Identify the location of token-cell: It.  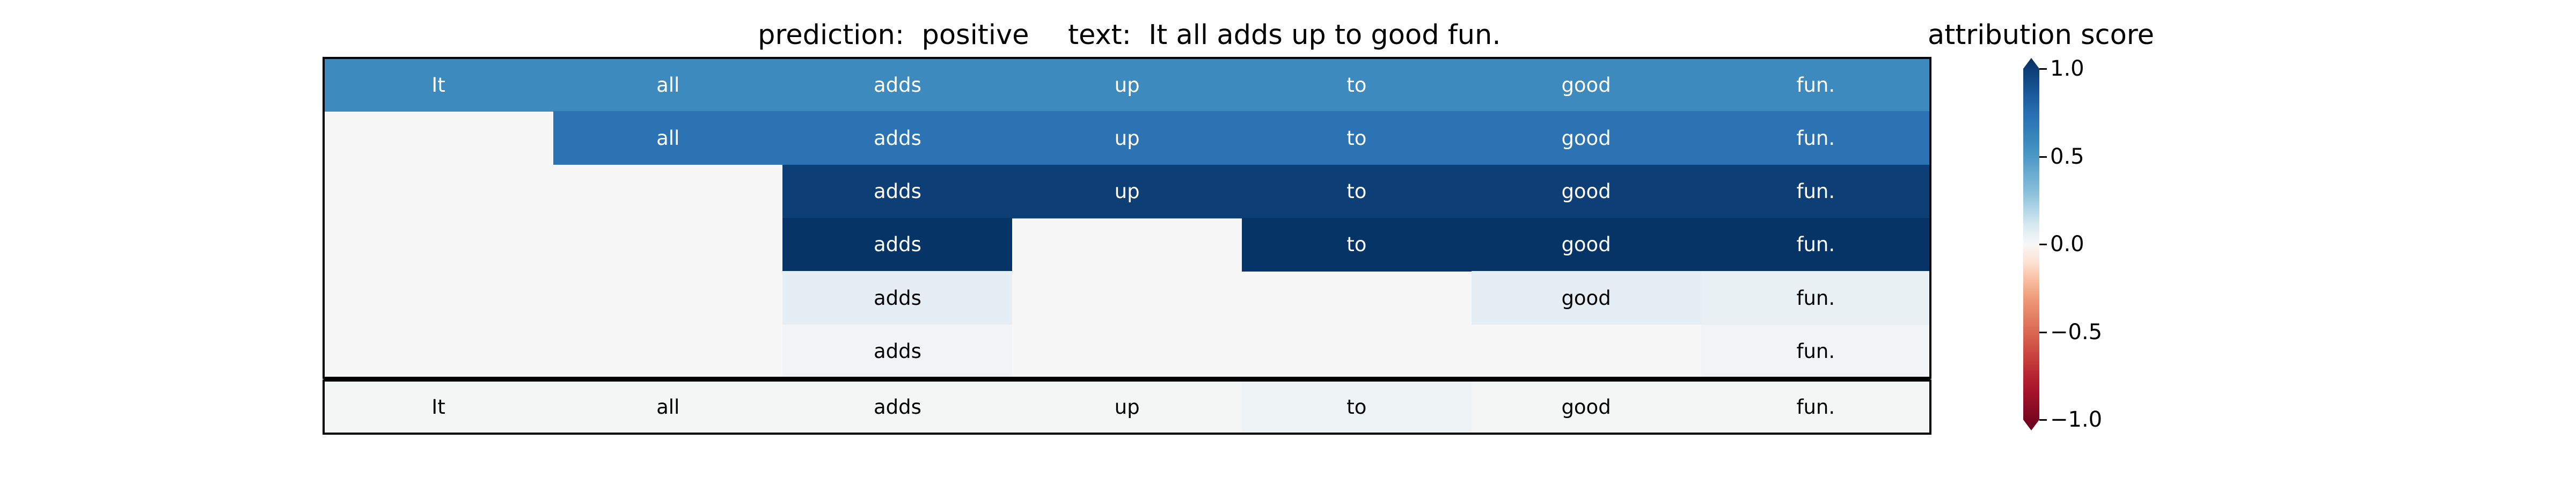
(438, 407).